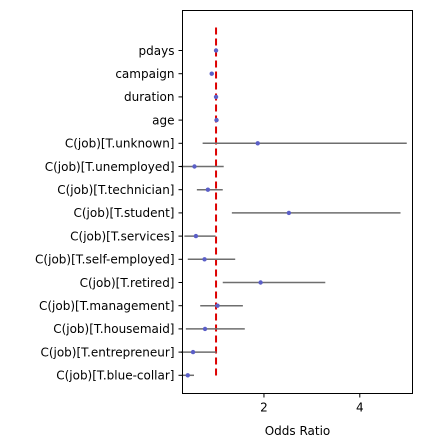  What do you see at coordinates (110, 167) in the screenshot?
I see `y-tick-label: C(job)[T.unemployed]` at bounding box center [110, 167].